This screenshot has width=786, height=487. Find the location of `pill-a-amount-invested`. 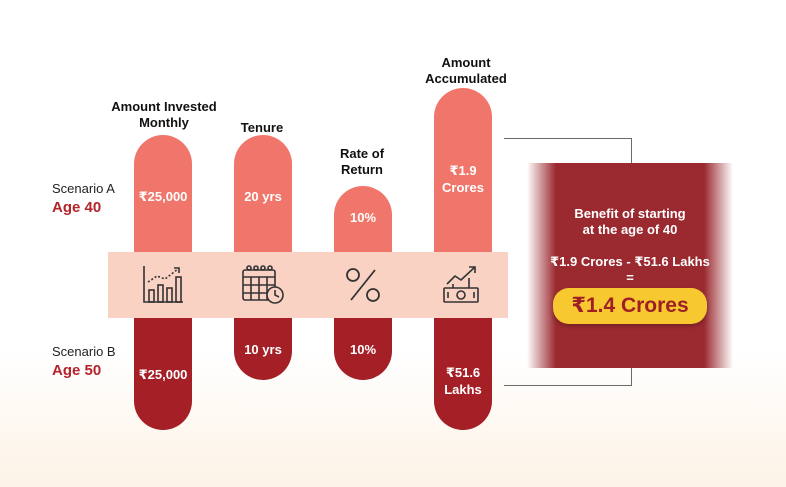

pill-a-amount-invested is located at coordinates (163, 193).